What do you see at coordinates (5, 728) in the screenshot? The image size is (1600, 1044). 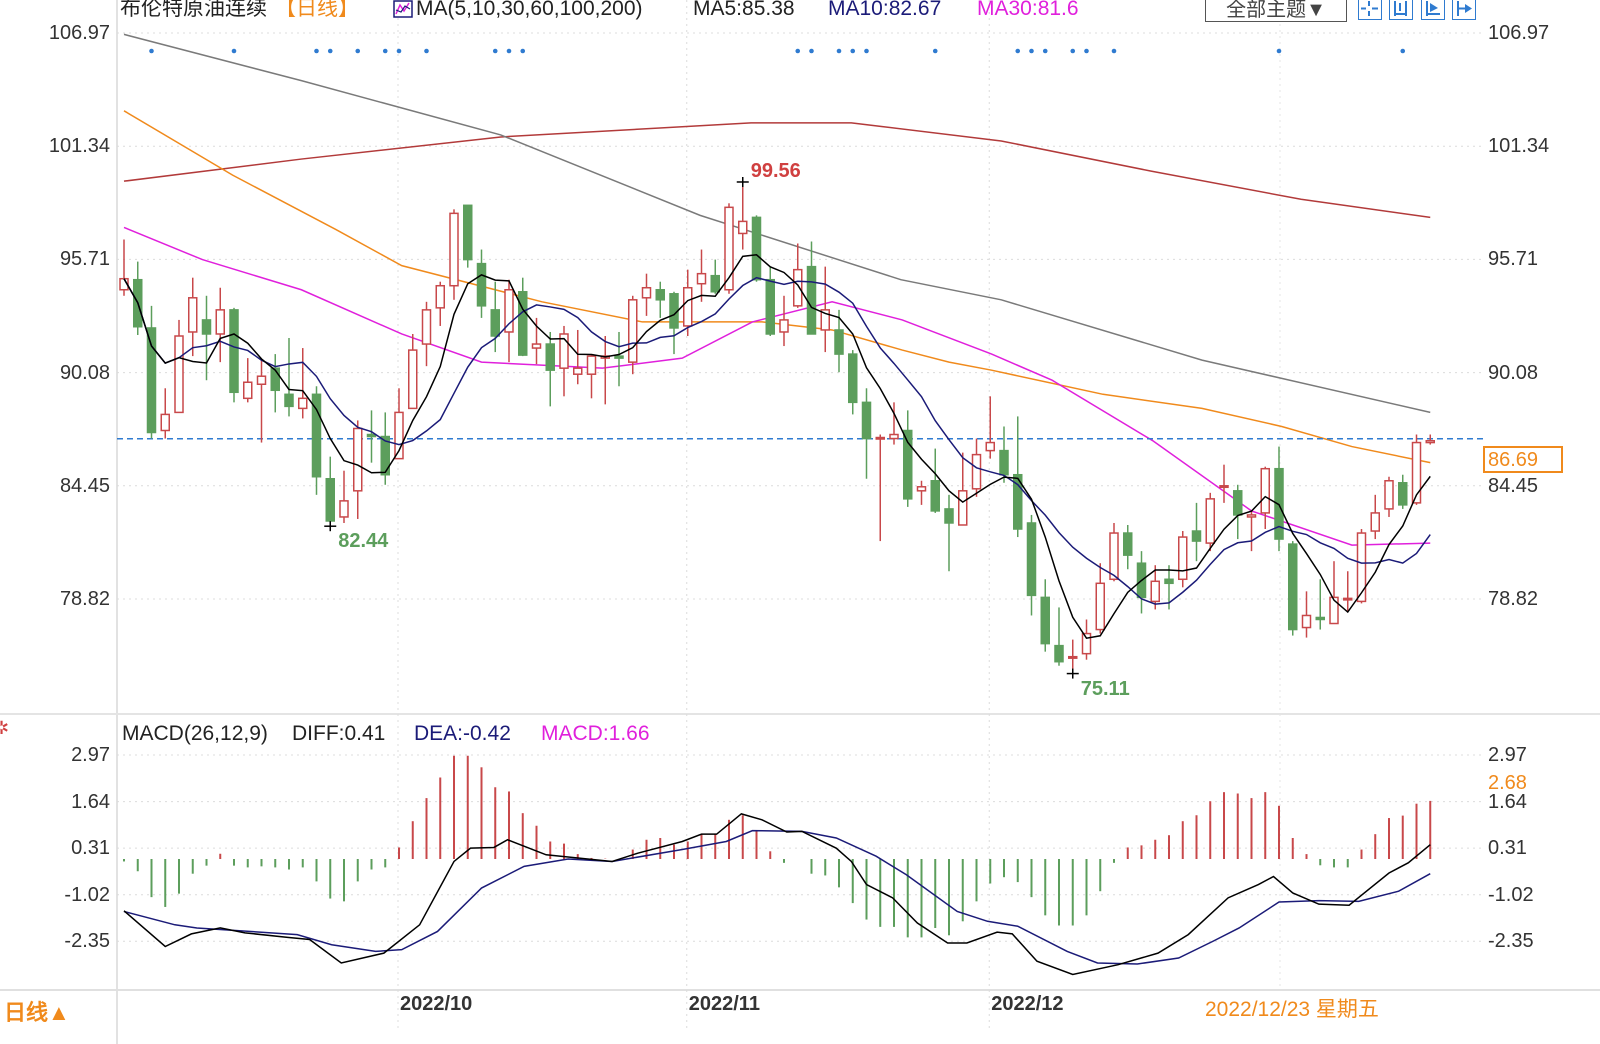 I see `indicator-settings-icon: ✲` at bounding box center [5, 728].